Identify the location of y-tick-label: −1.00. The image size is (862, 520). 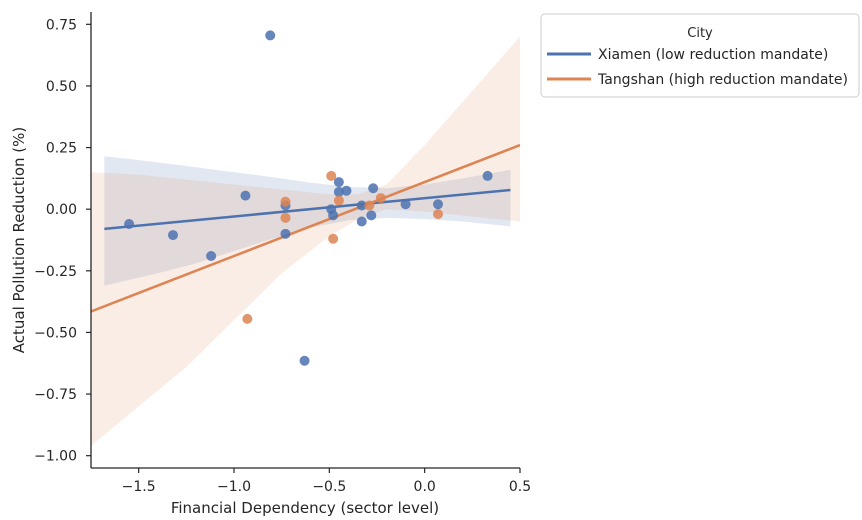
(55, 457).